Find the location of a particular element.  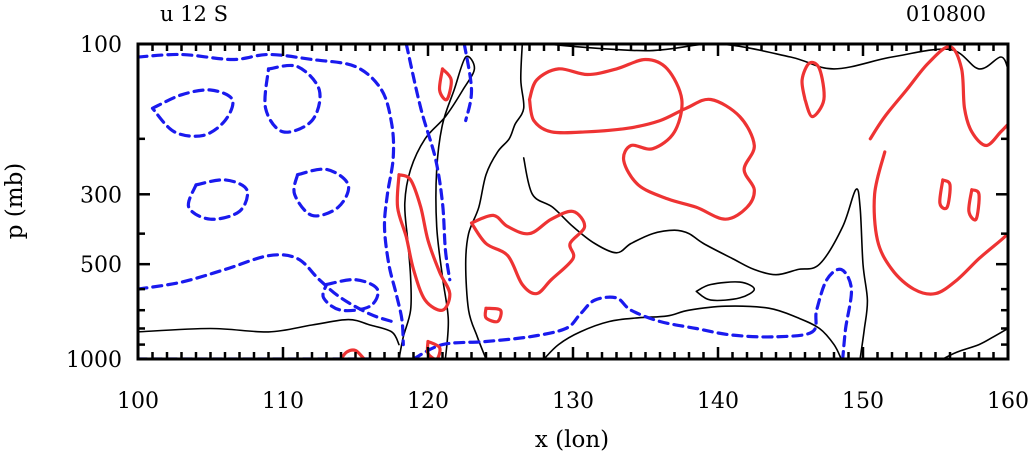

x-tick-labels: 100 110 120 130 140 150 160 is located at coordinates (573, 401).